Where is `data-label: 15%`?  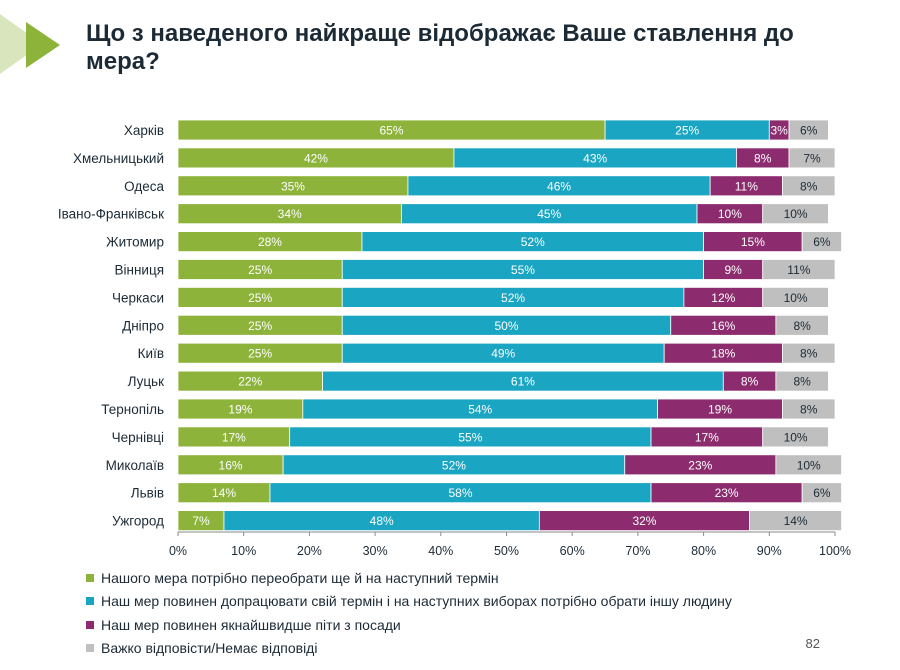 data-label: 15% is located at coordinates (753, 242).